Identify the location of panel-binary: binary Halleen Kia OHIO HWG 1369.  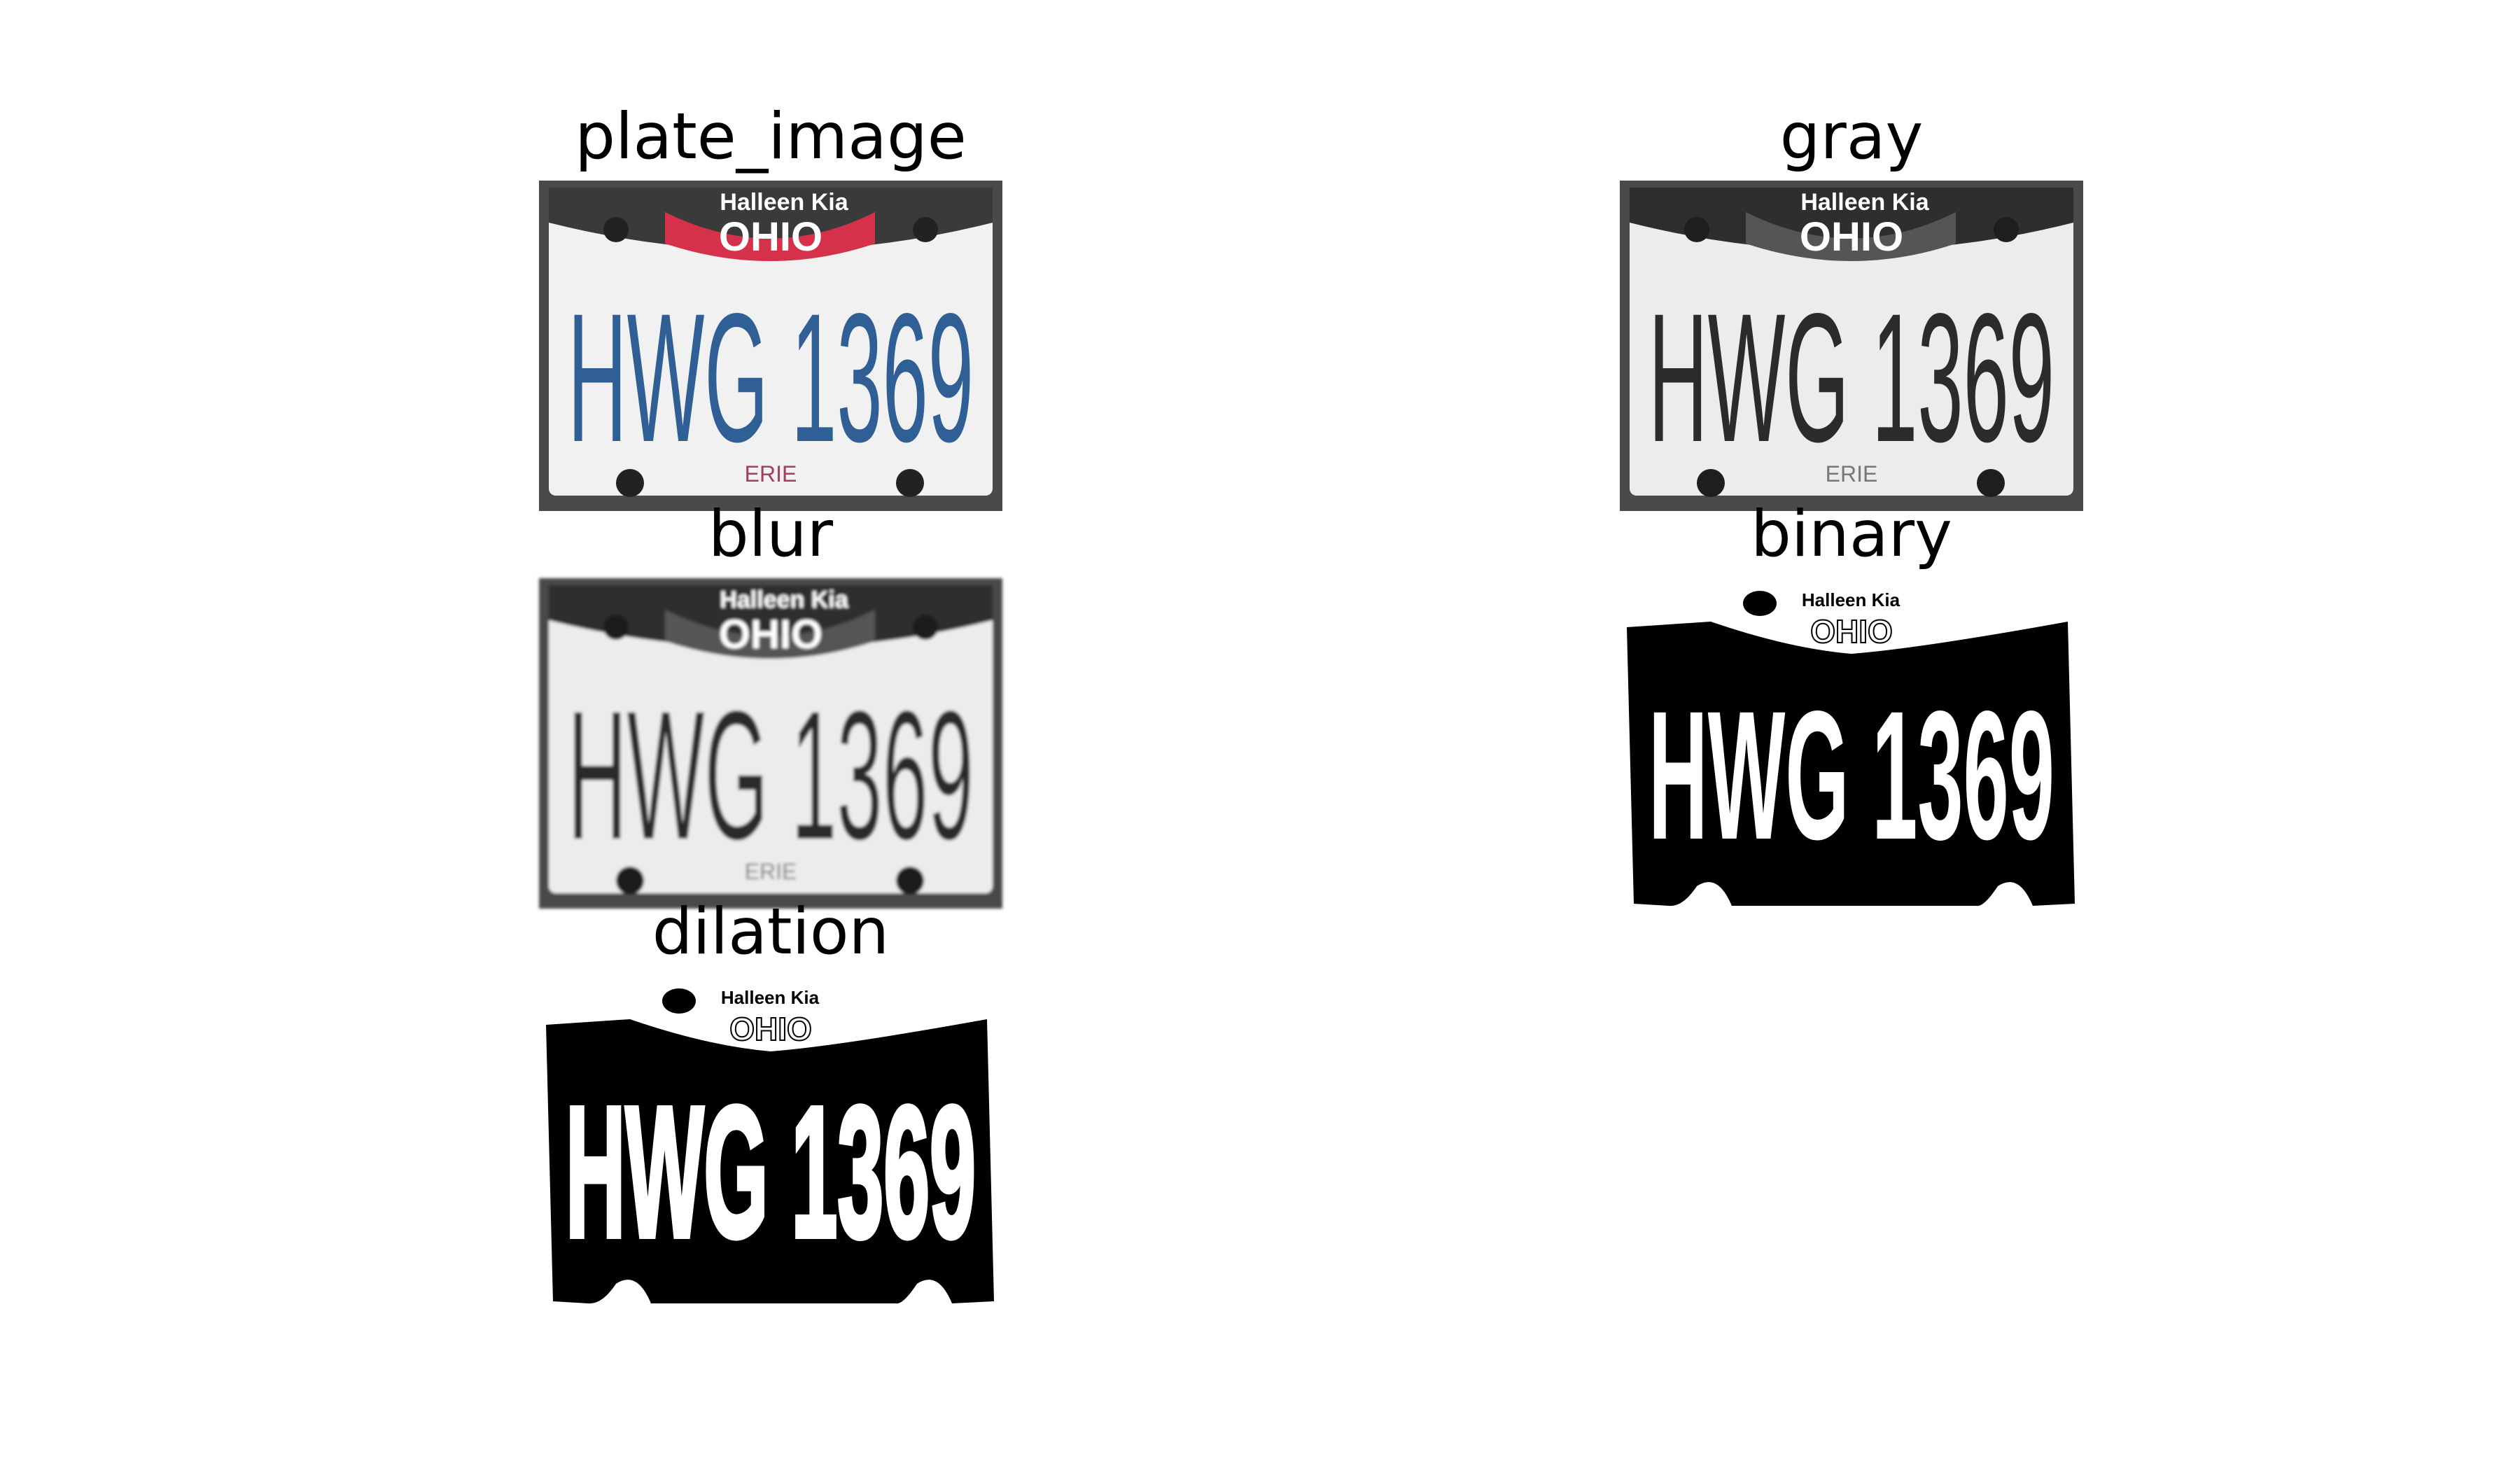
(1851, 706).